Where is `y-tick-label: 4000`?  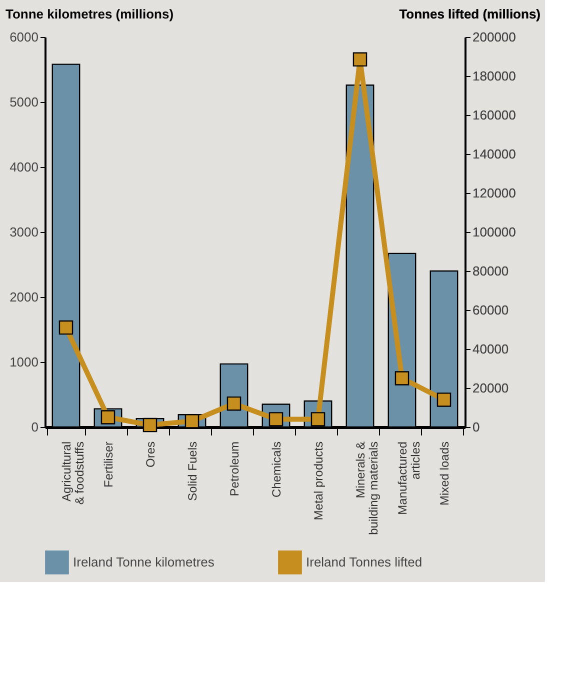 y-tick-label: 4000 is located at coordinates (24, 167).